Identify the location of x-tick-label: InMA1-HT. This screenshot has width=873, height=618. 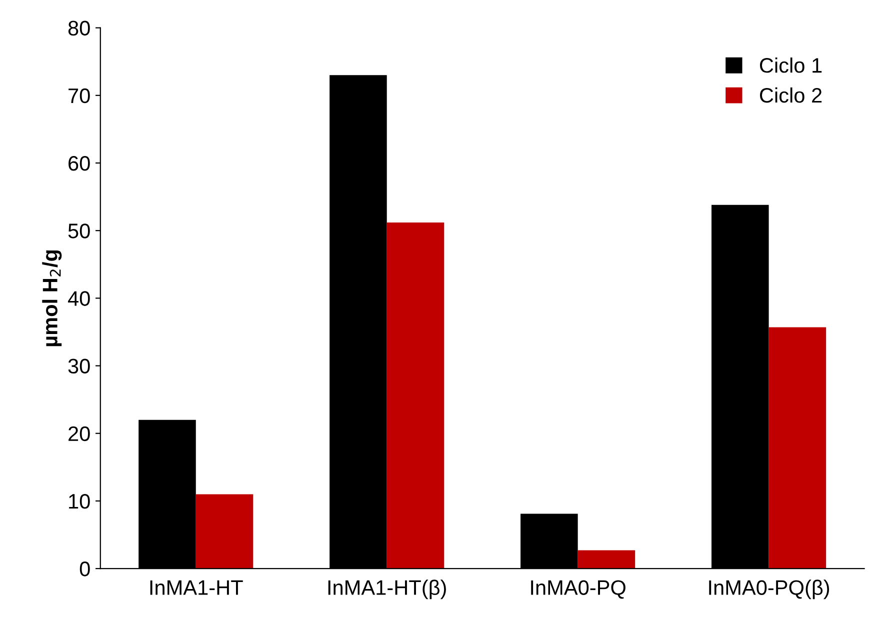
(196, 587).